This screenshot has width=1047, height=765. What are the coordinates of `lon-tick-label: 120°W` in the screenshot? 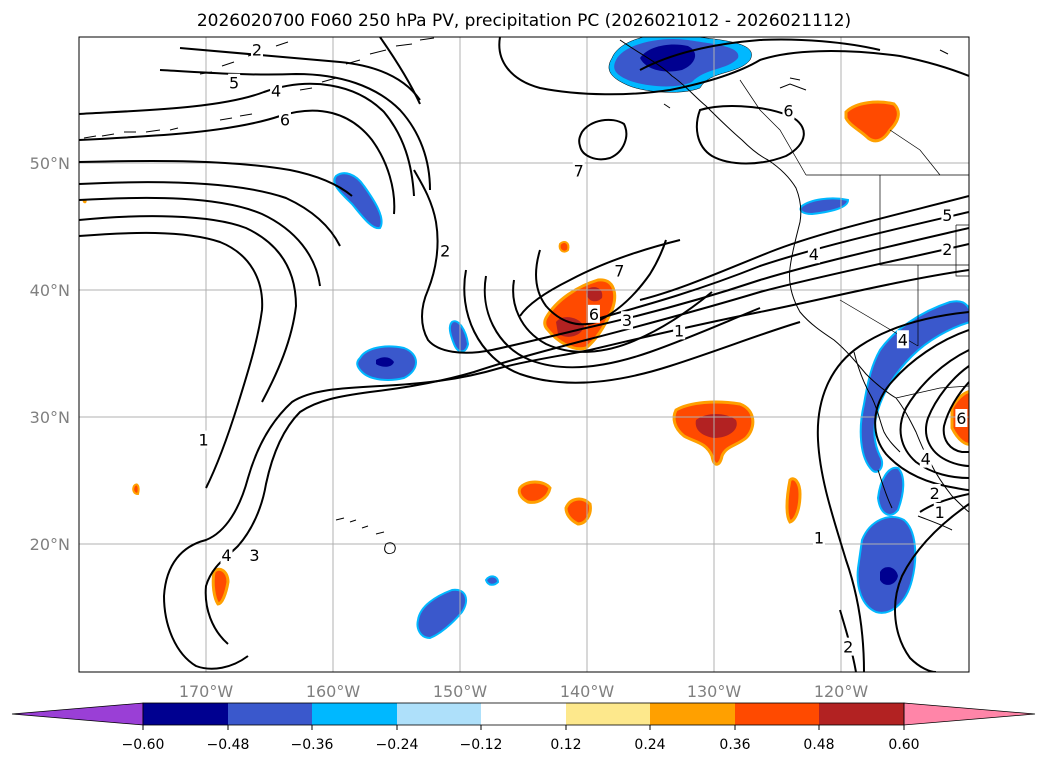 It's located at (841, 691).